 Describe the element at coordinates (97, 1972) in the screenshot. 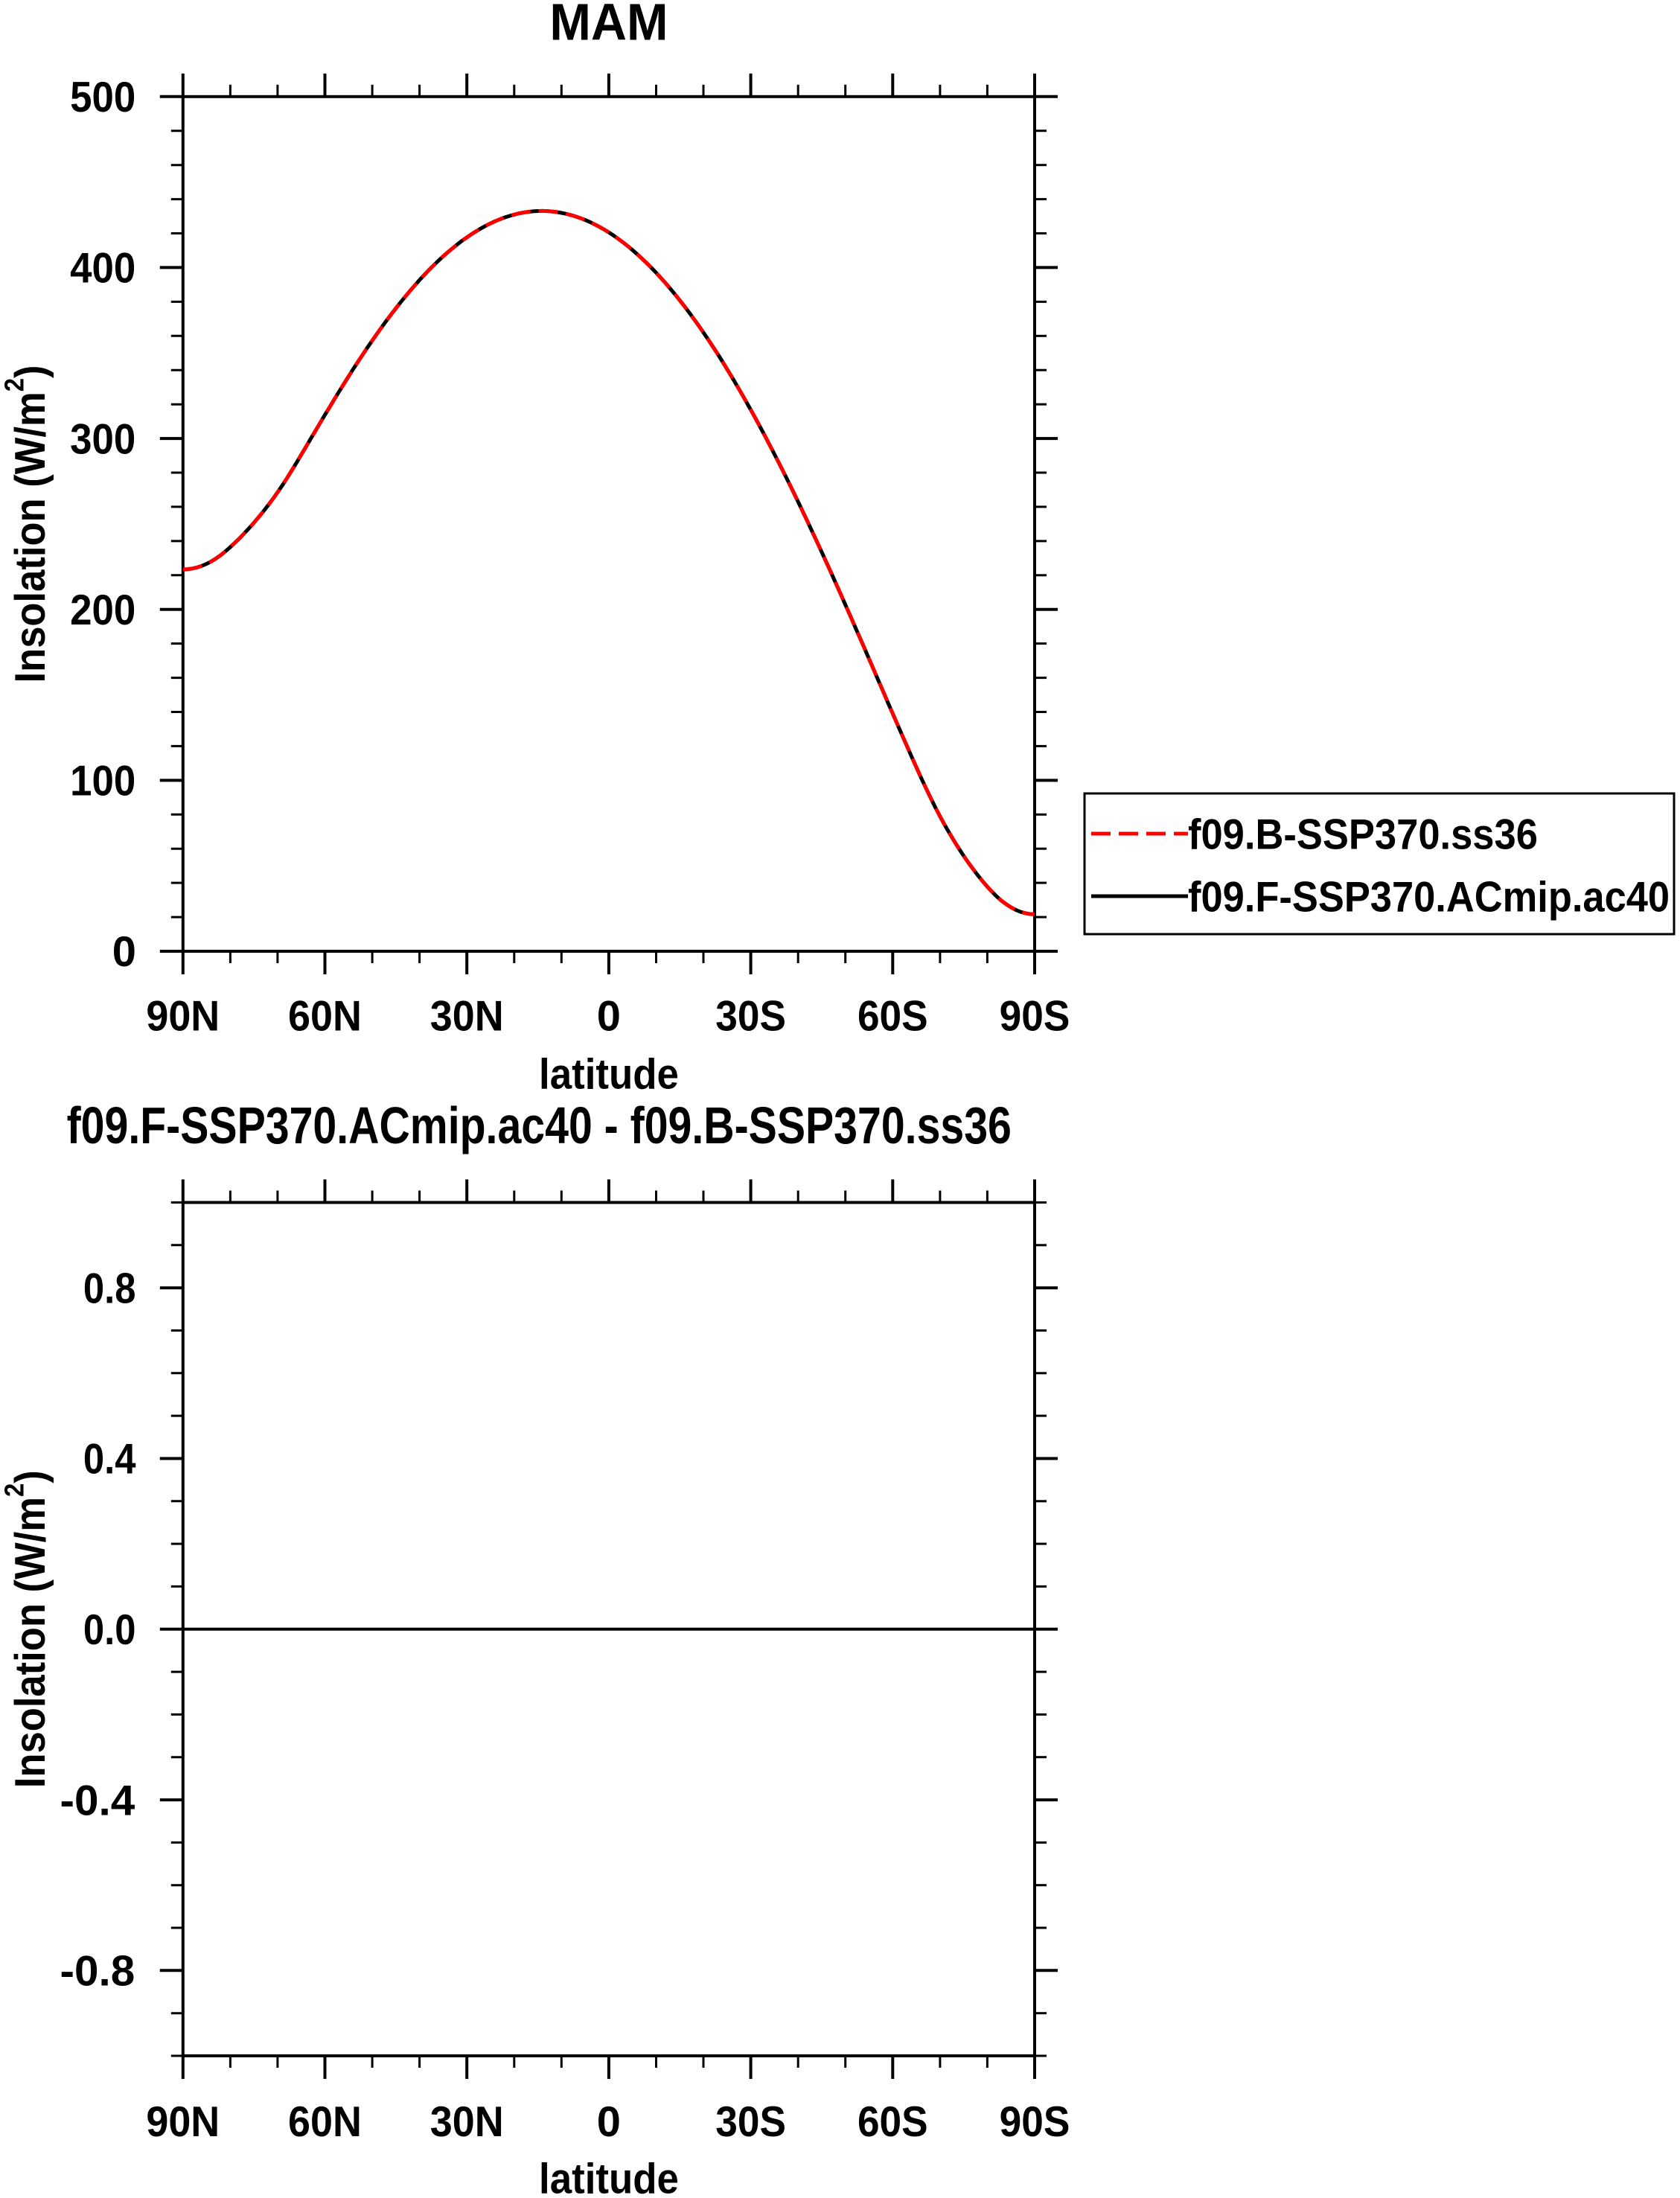

I see `svg-text: -0.8` at that location.